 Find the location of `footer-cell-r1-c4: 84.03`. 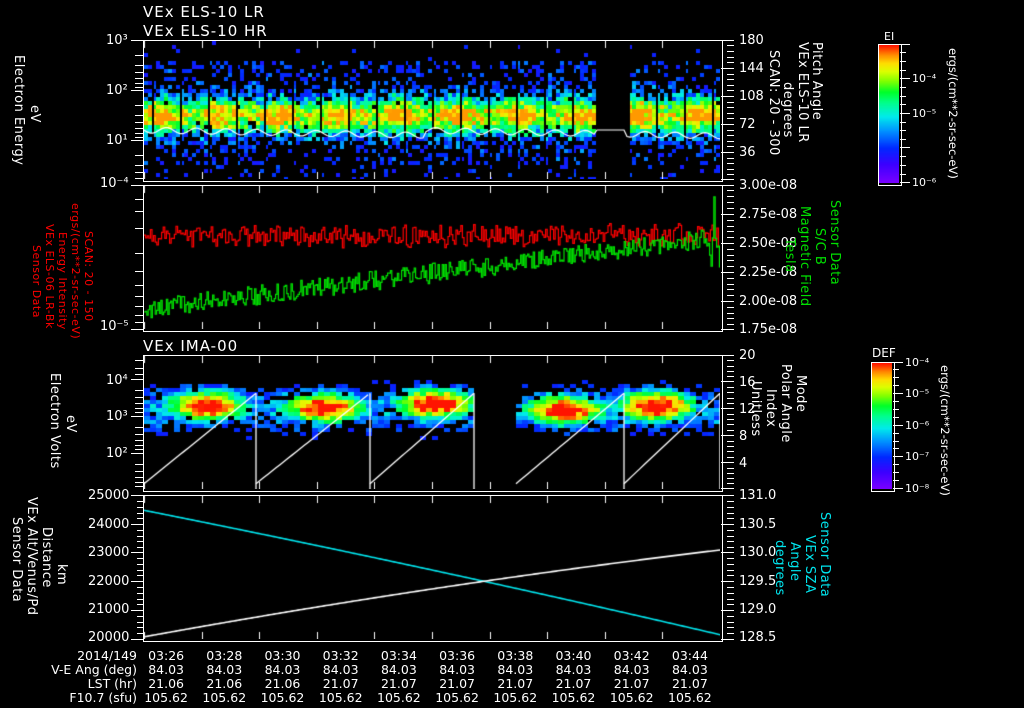

footer-cell-r1-c4: 84.03 is located at coordinates (398, 669).